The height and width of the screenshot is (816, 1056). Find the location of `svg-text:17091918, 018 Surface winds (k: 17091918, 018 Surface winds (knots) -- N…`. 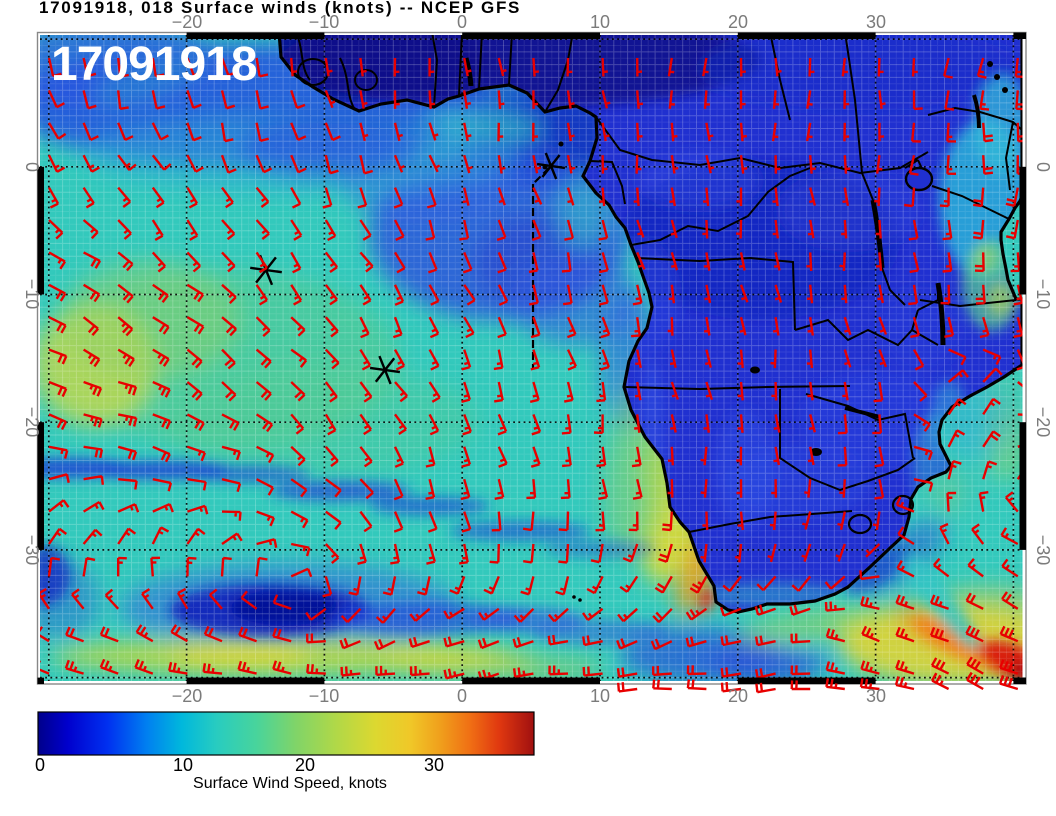

svg-text:17091918, 018 Surface winds (k: 17091918, 018 Surface winds (knots) -- N… is located at coordinates (280, 8).